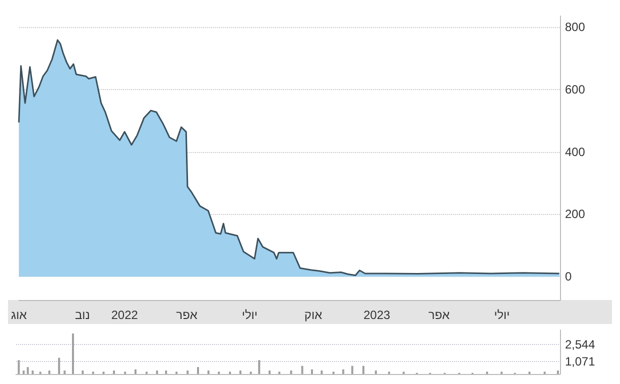 This screenshot has width=620, height=384. I want to click on x-tick-label: אוג, so click(19, 315).